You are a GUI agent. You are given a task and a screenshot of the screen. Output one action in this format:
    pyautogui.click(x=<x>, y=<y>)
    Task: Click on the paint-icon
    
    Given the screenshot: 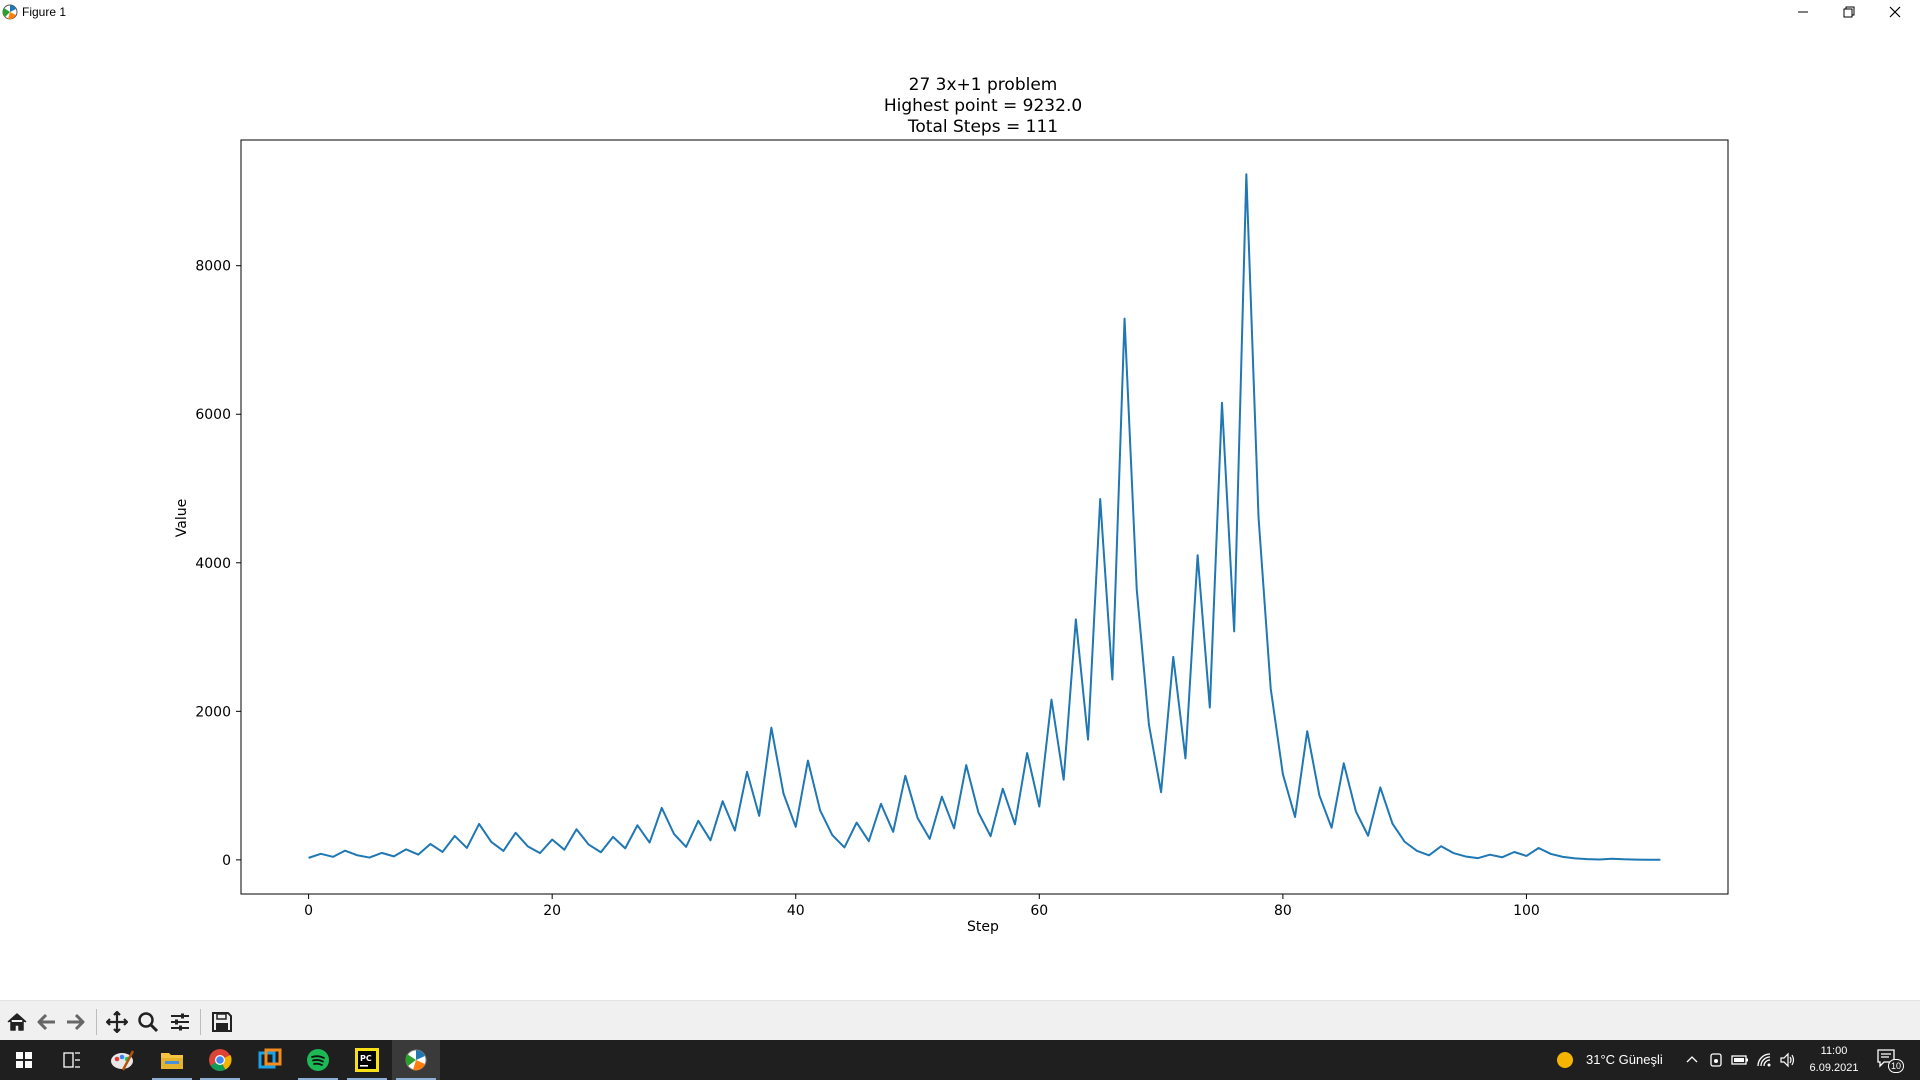 What is the action you would take?
    pyautogui.click(x=123, y=1060)
    